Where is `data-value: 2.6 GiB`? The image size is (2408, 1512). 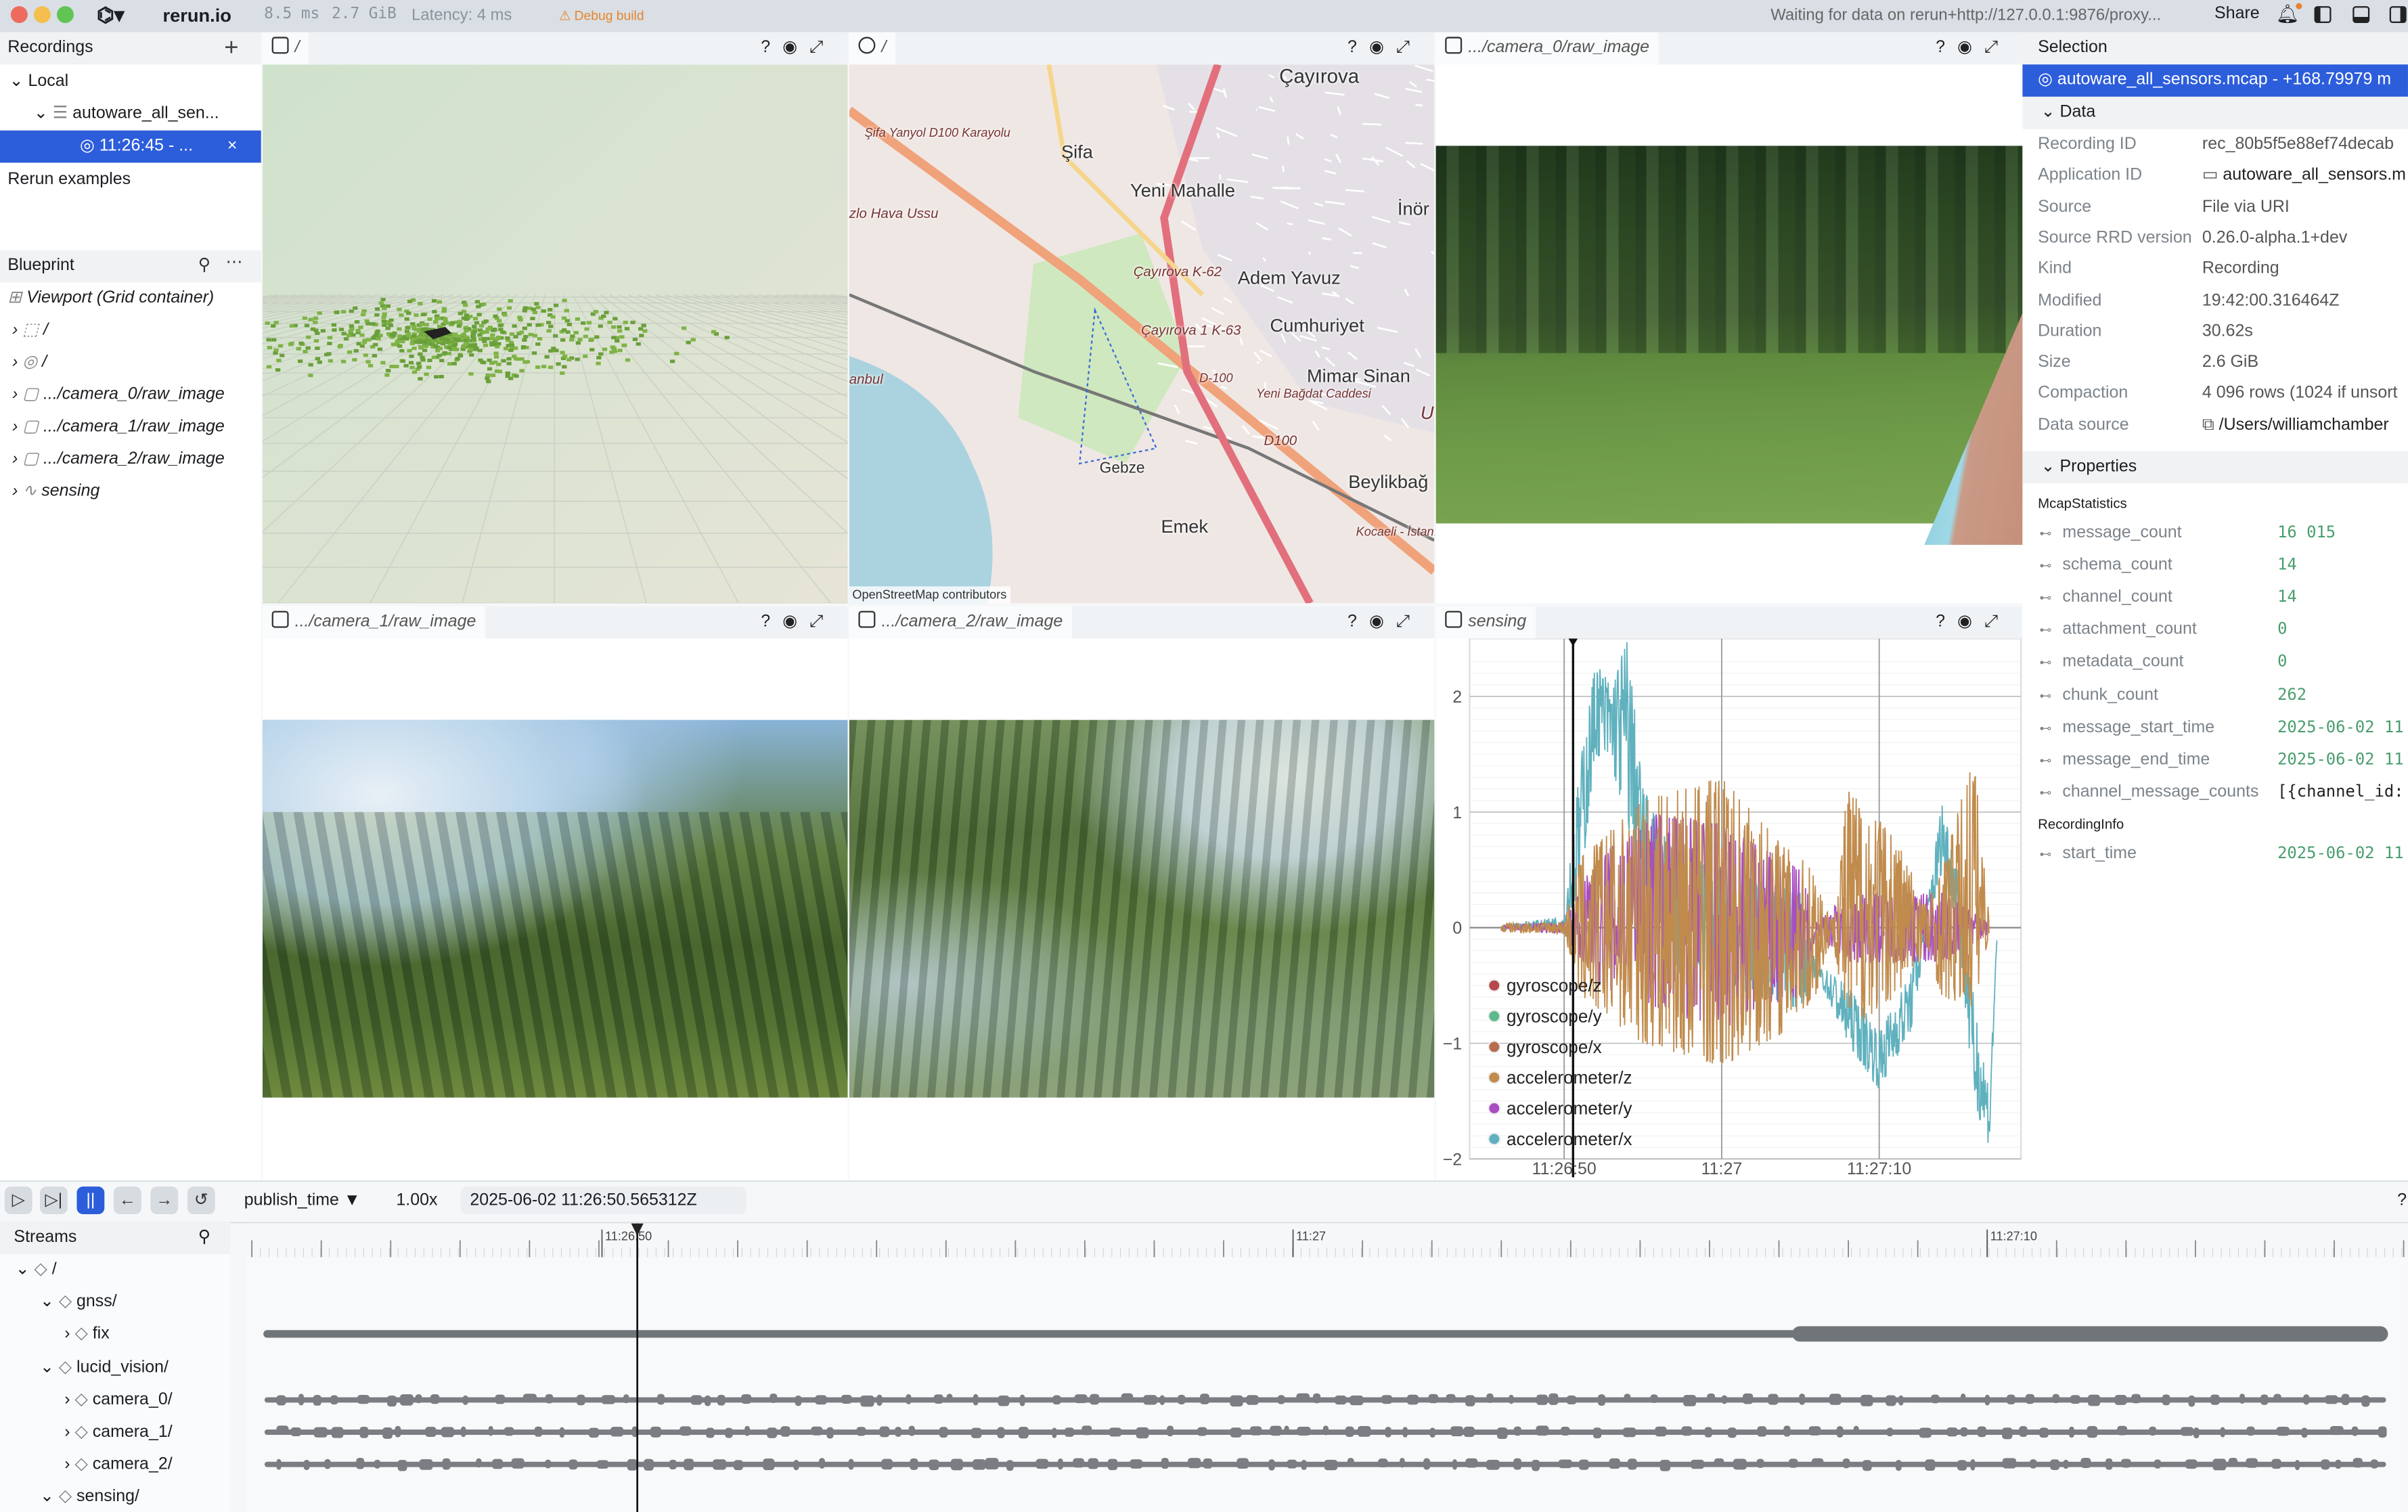
data-value: 2.6 GiB is located at coordinates (2305, 362).